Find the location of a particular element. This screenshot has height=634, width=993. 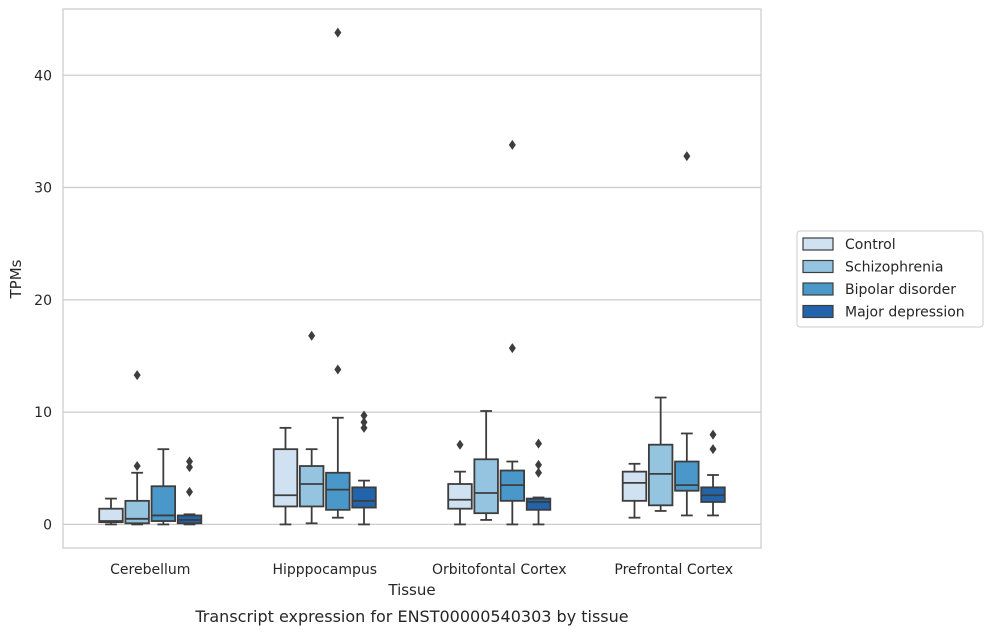

legend-item: Control is located at coordinates (849, 245).